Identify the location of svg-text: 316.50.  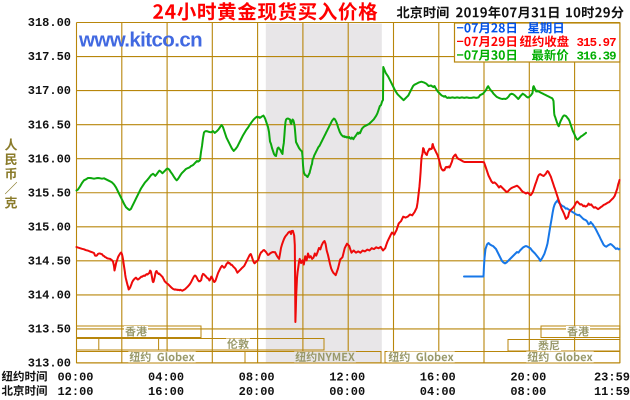
(49, 125).